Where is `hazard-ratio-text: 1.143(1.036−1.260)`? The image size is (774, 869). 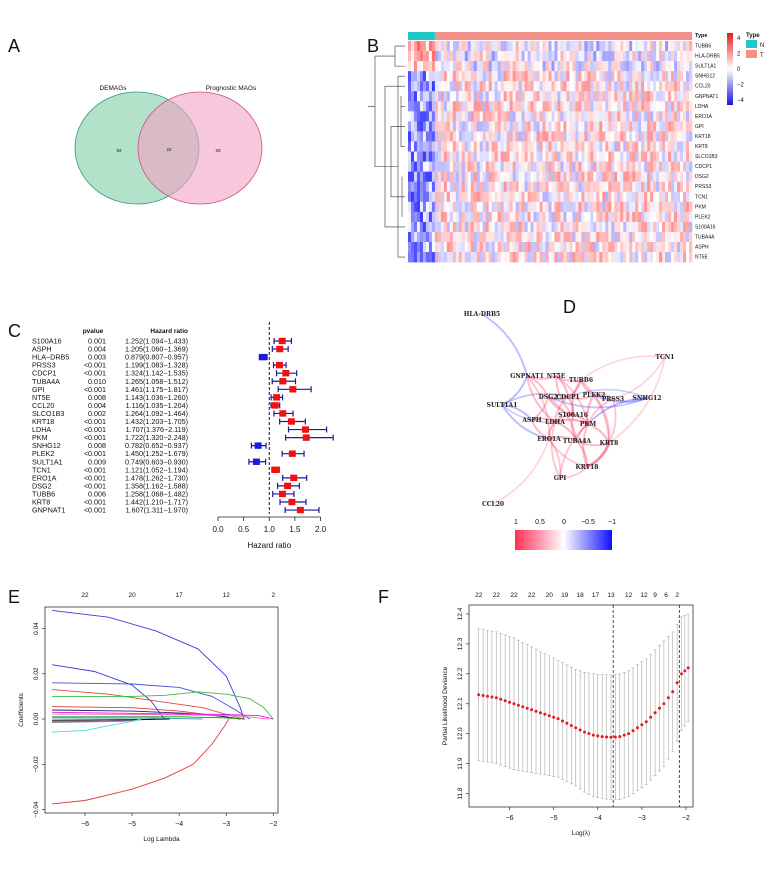
hazard-ratio-text: 1.143(1.036−1.260) is located at coordinates (156, 397).